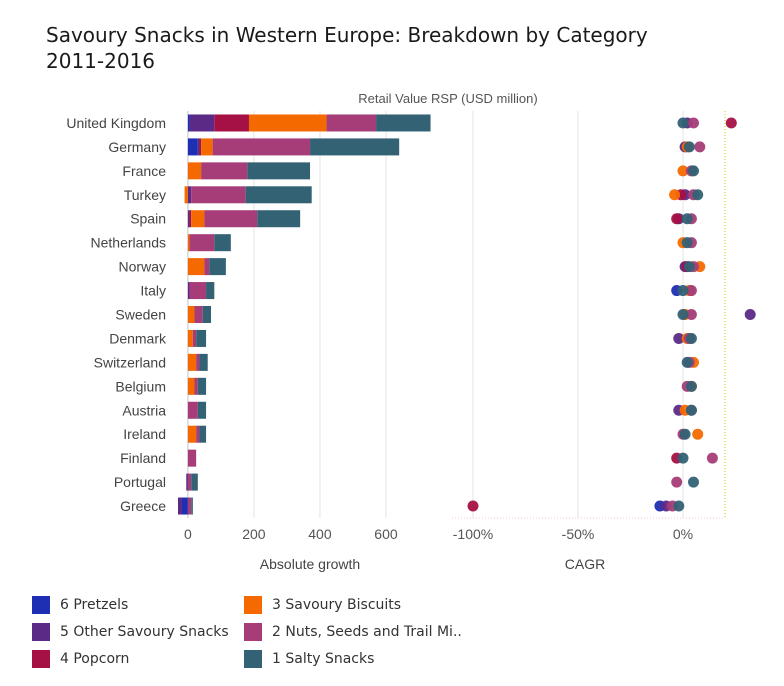  I want to click on category-label: Italy, so click(153, 291).